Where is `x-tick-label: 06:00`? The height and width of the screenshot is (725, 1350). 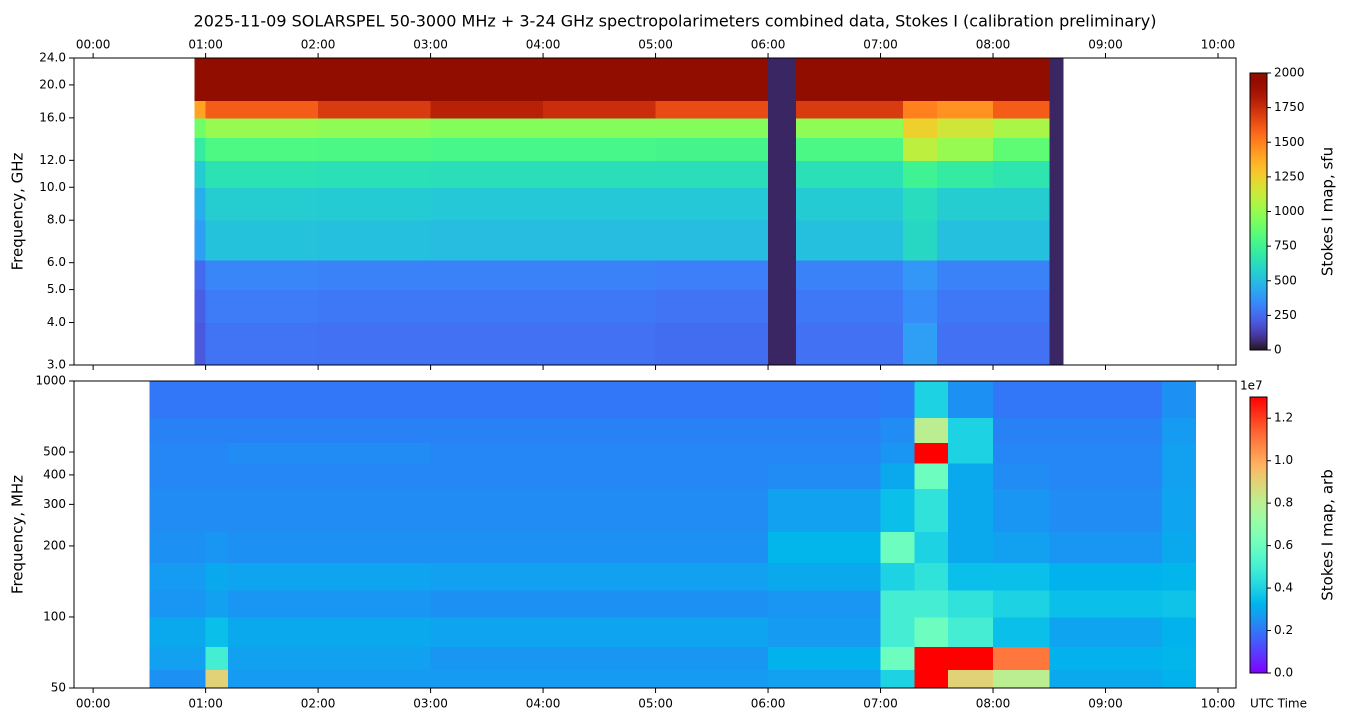
x-tick-label: 06:00 is located at coordinates (768, 45).